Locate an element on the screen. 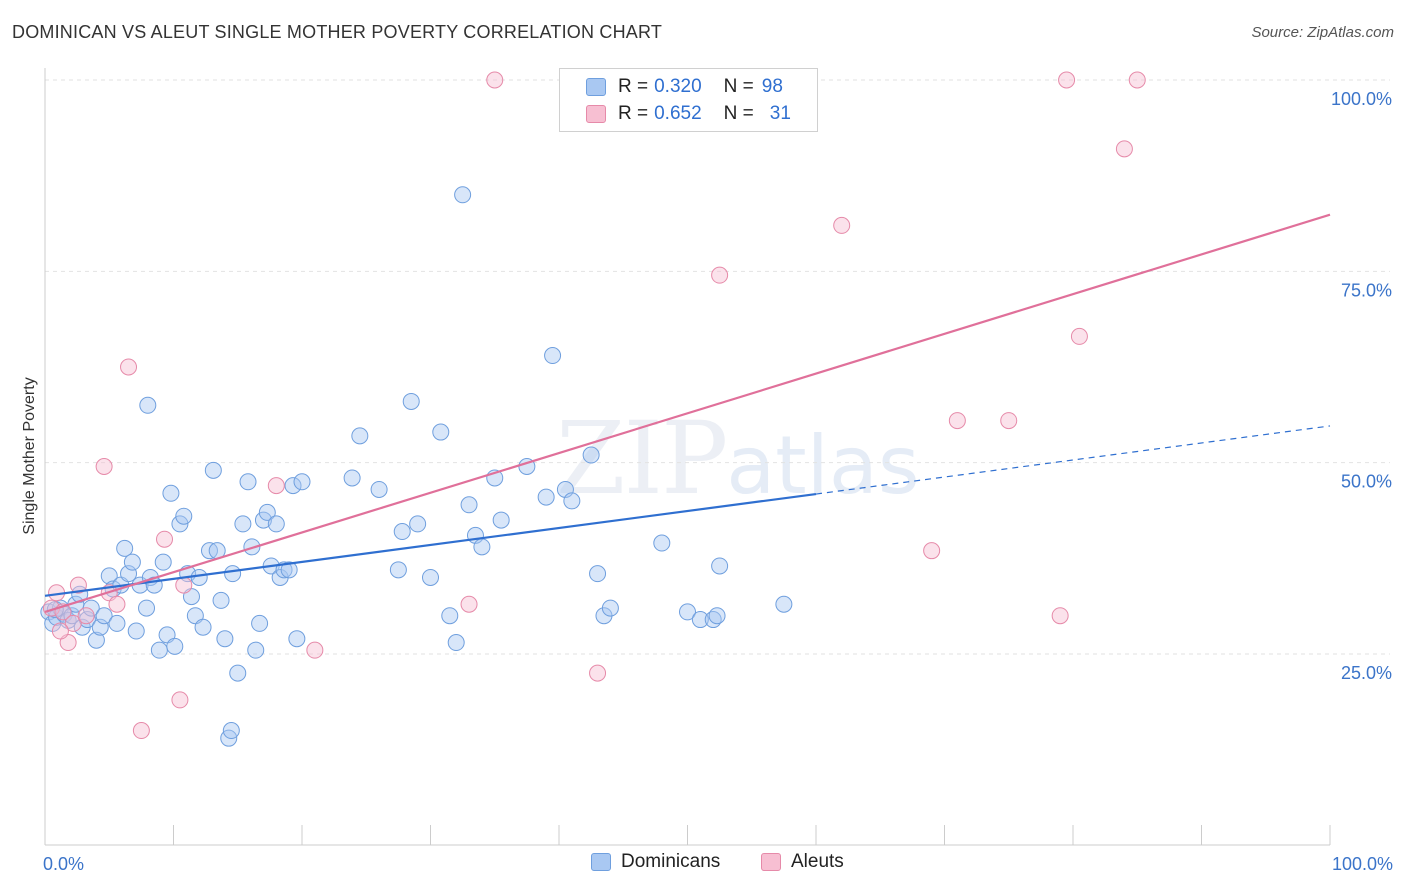  x-tick-label: 100.0% is located at coordinates (1362, 864).